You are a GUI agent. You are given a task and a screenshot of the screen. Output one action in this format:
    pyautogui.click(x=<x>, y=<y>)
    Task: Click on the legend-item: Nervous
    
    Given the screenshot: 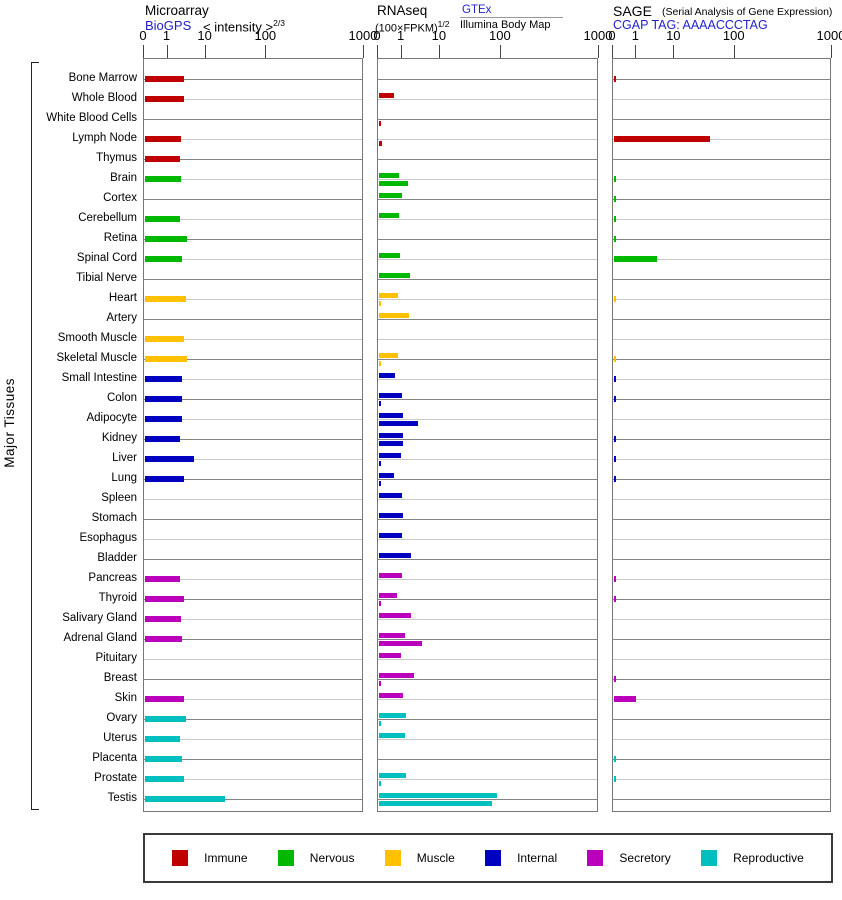 What is the action you would take?
    pyautogui.click(x=316, y=858)
    